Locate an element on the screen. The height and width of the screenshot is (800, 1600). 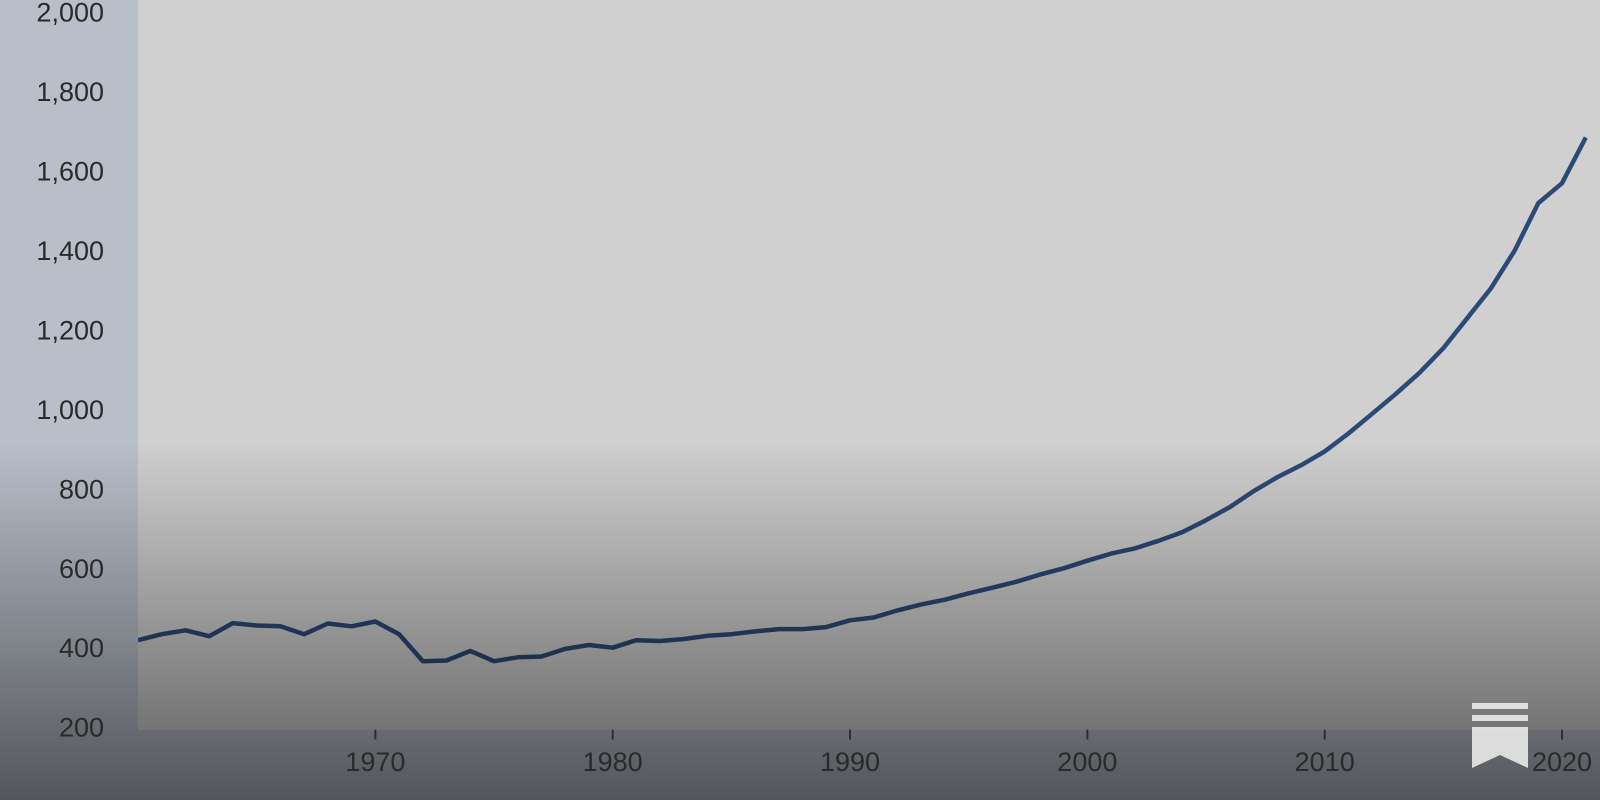
y-tick-label: 200 is located at coordinates (81, 728).